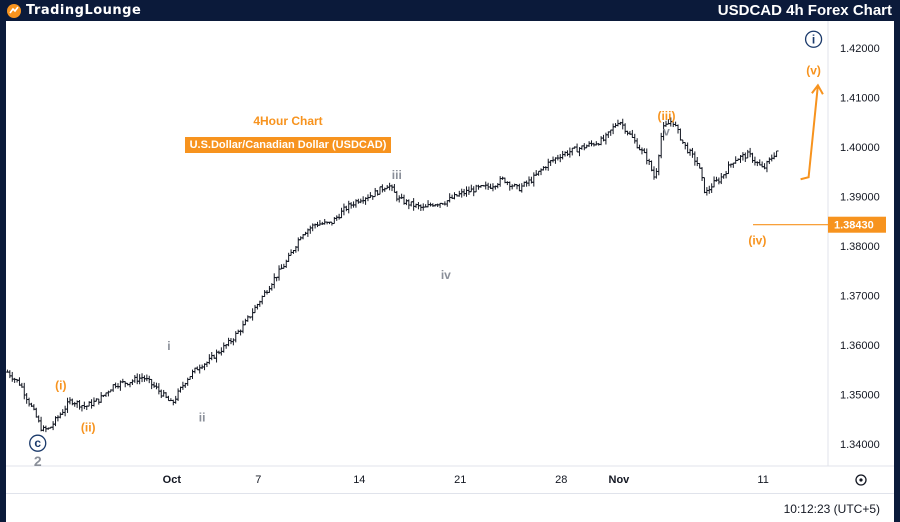 The height and width of the screenshot is (522, 900). I want to click on x-tick-label: 14, so click(359, 480).